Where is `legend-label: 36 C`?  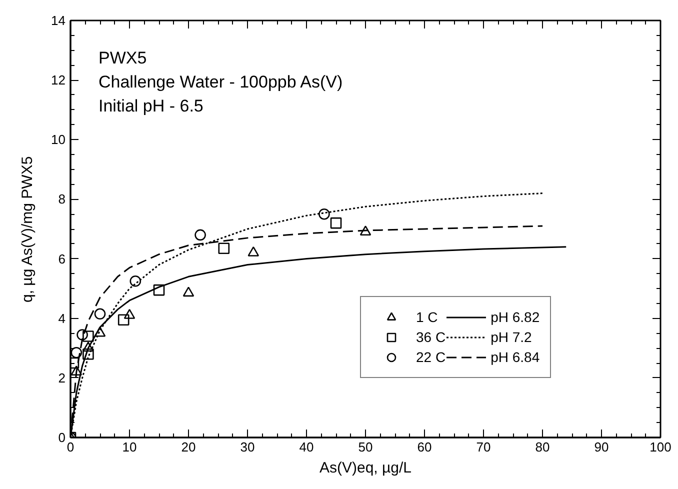
legend-label: 36 C is located at coordinates (431, 337).